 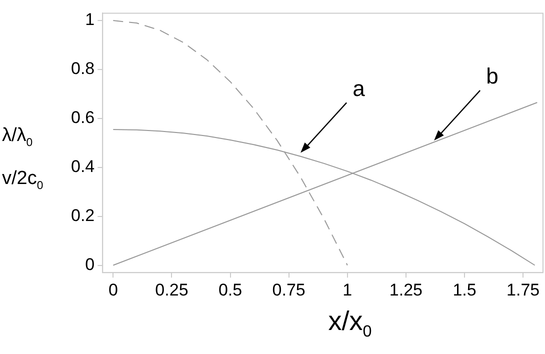 I want to click on y-tick-label: 0.8, so click(x=82, y=68).